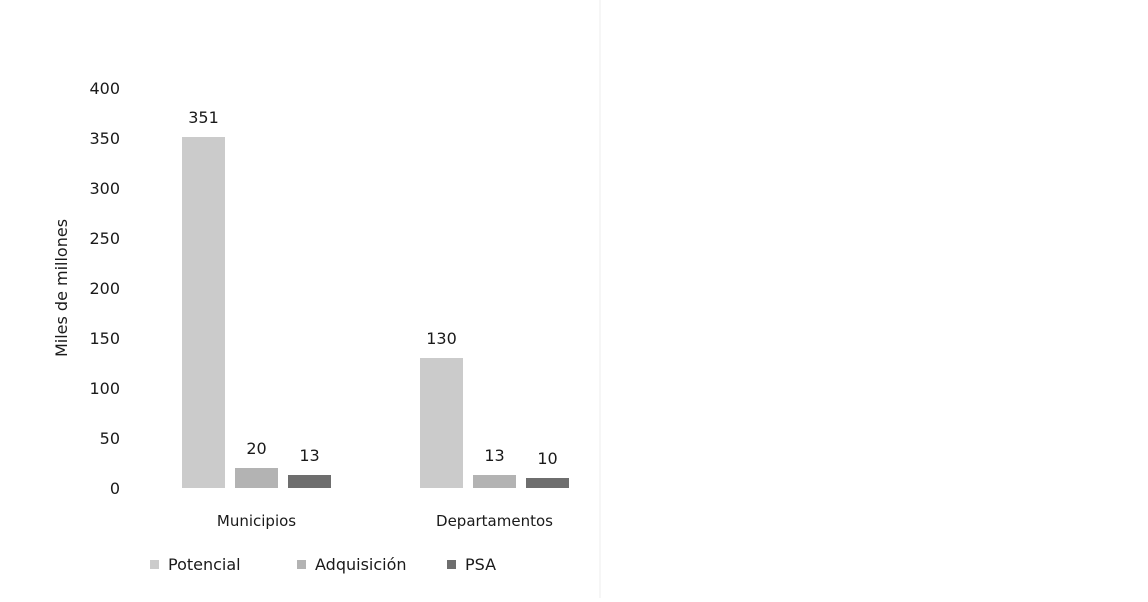 Image resolution: width=1148 pixels, height=602 pixels. Describe the element at coordinates (494, 521) in the screenshot. I see `category-label: Departamentos` at that location.